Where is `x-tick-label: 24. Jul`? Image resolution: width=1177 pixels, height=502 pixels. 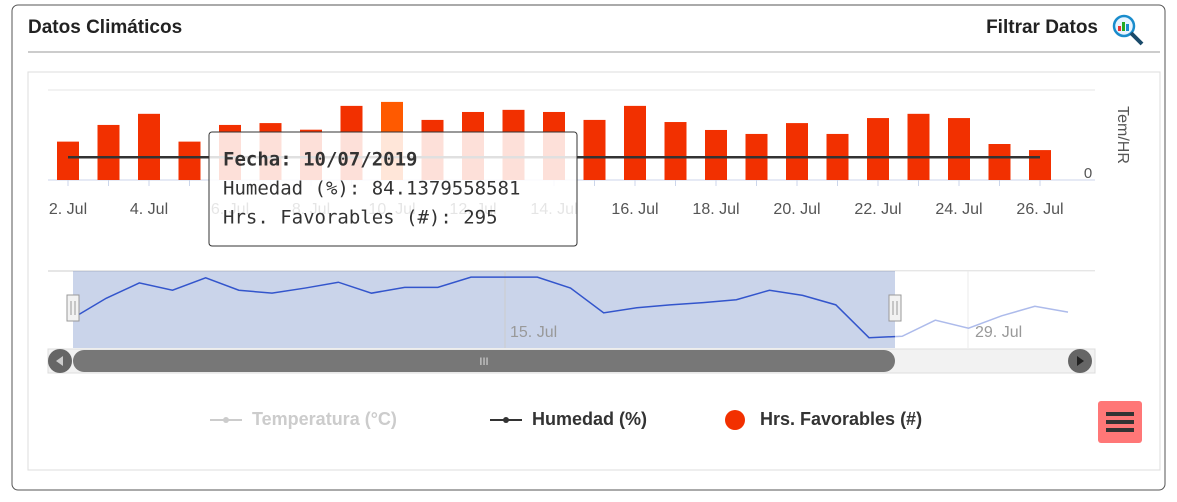
x-tick-label: 24. Jul is located at coordinates (958, 209).